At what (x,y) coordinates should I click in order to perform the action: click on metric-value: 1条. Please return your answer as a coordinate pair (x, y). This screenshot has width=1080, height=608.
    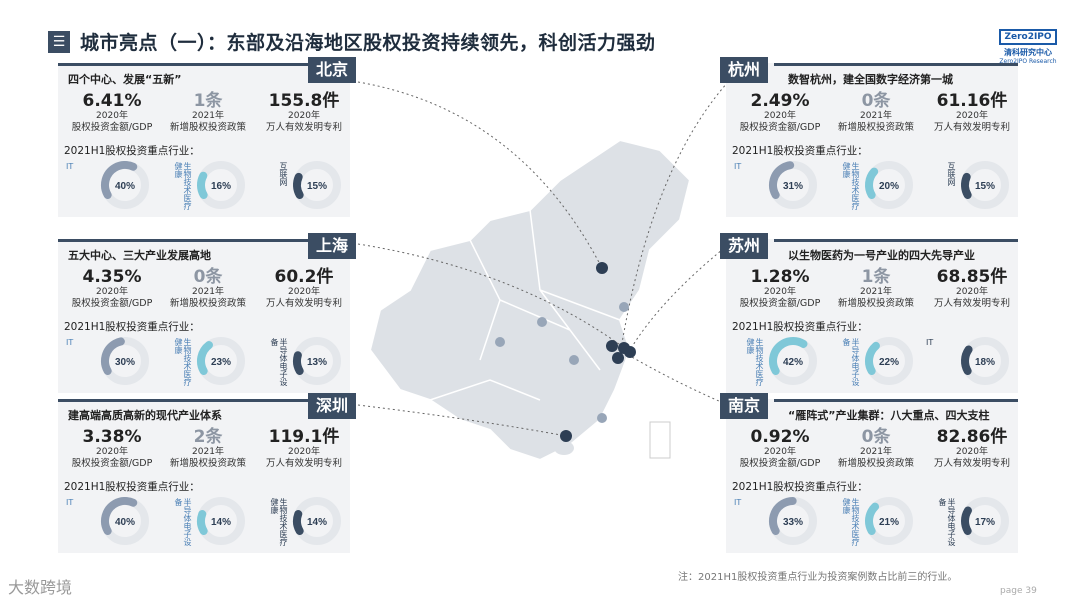
    Looking at the image, I should click on (208, 101).